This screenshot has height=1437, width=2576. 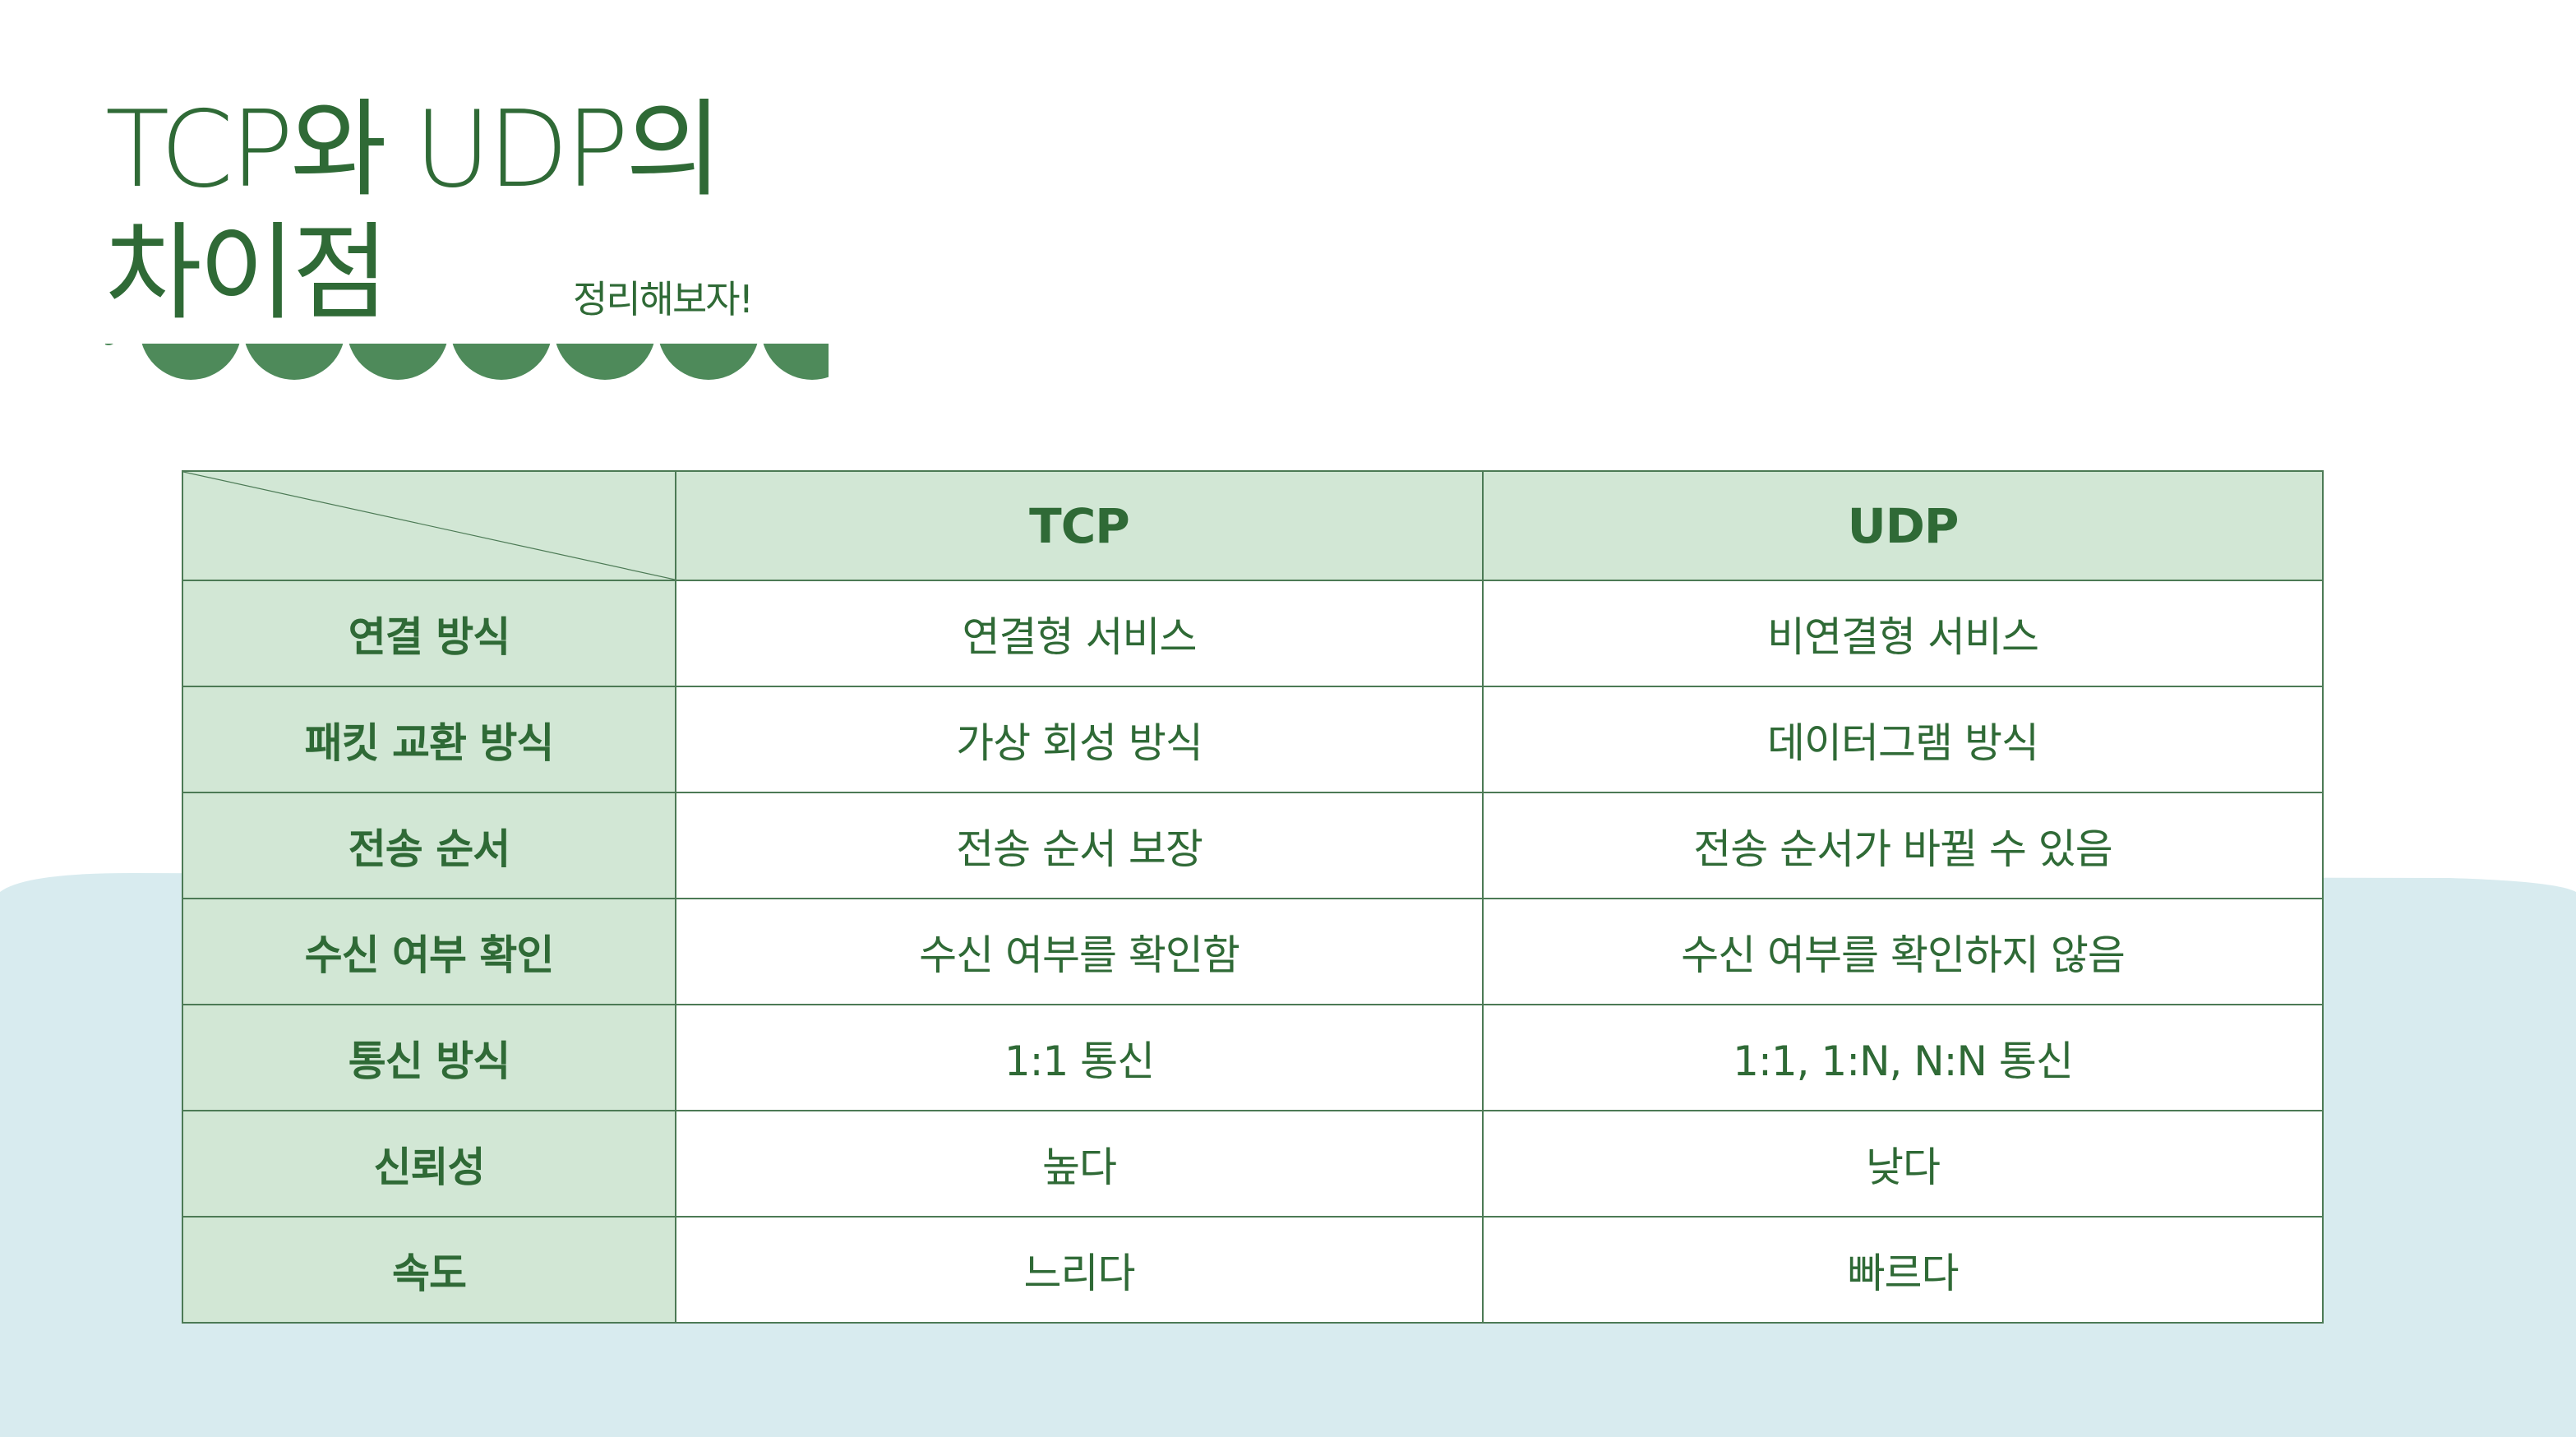 I want to click on row-label: 속도, so click(x=429, y=1270).